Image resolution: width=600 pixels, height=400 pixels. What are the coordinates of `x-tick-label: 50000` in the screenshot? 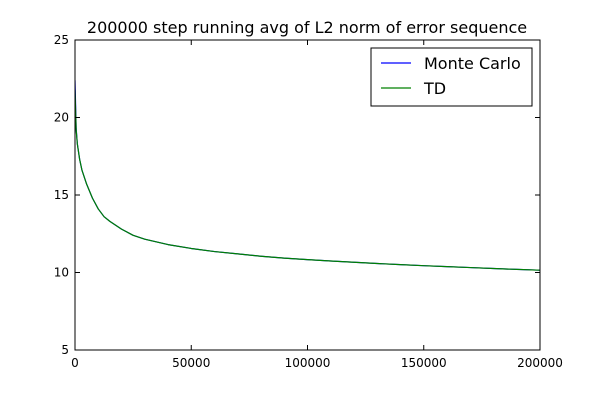 It's located at (191, 363).